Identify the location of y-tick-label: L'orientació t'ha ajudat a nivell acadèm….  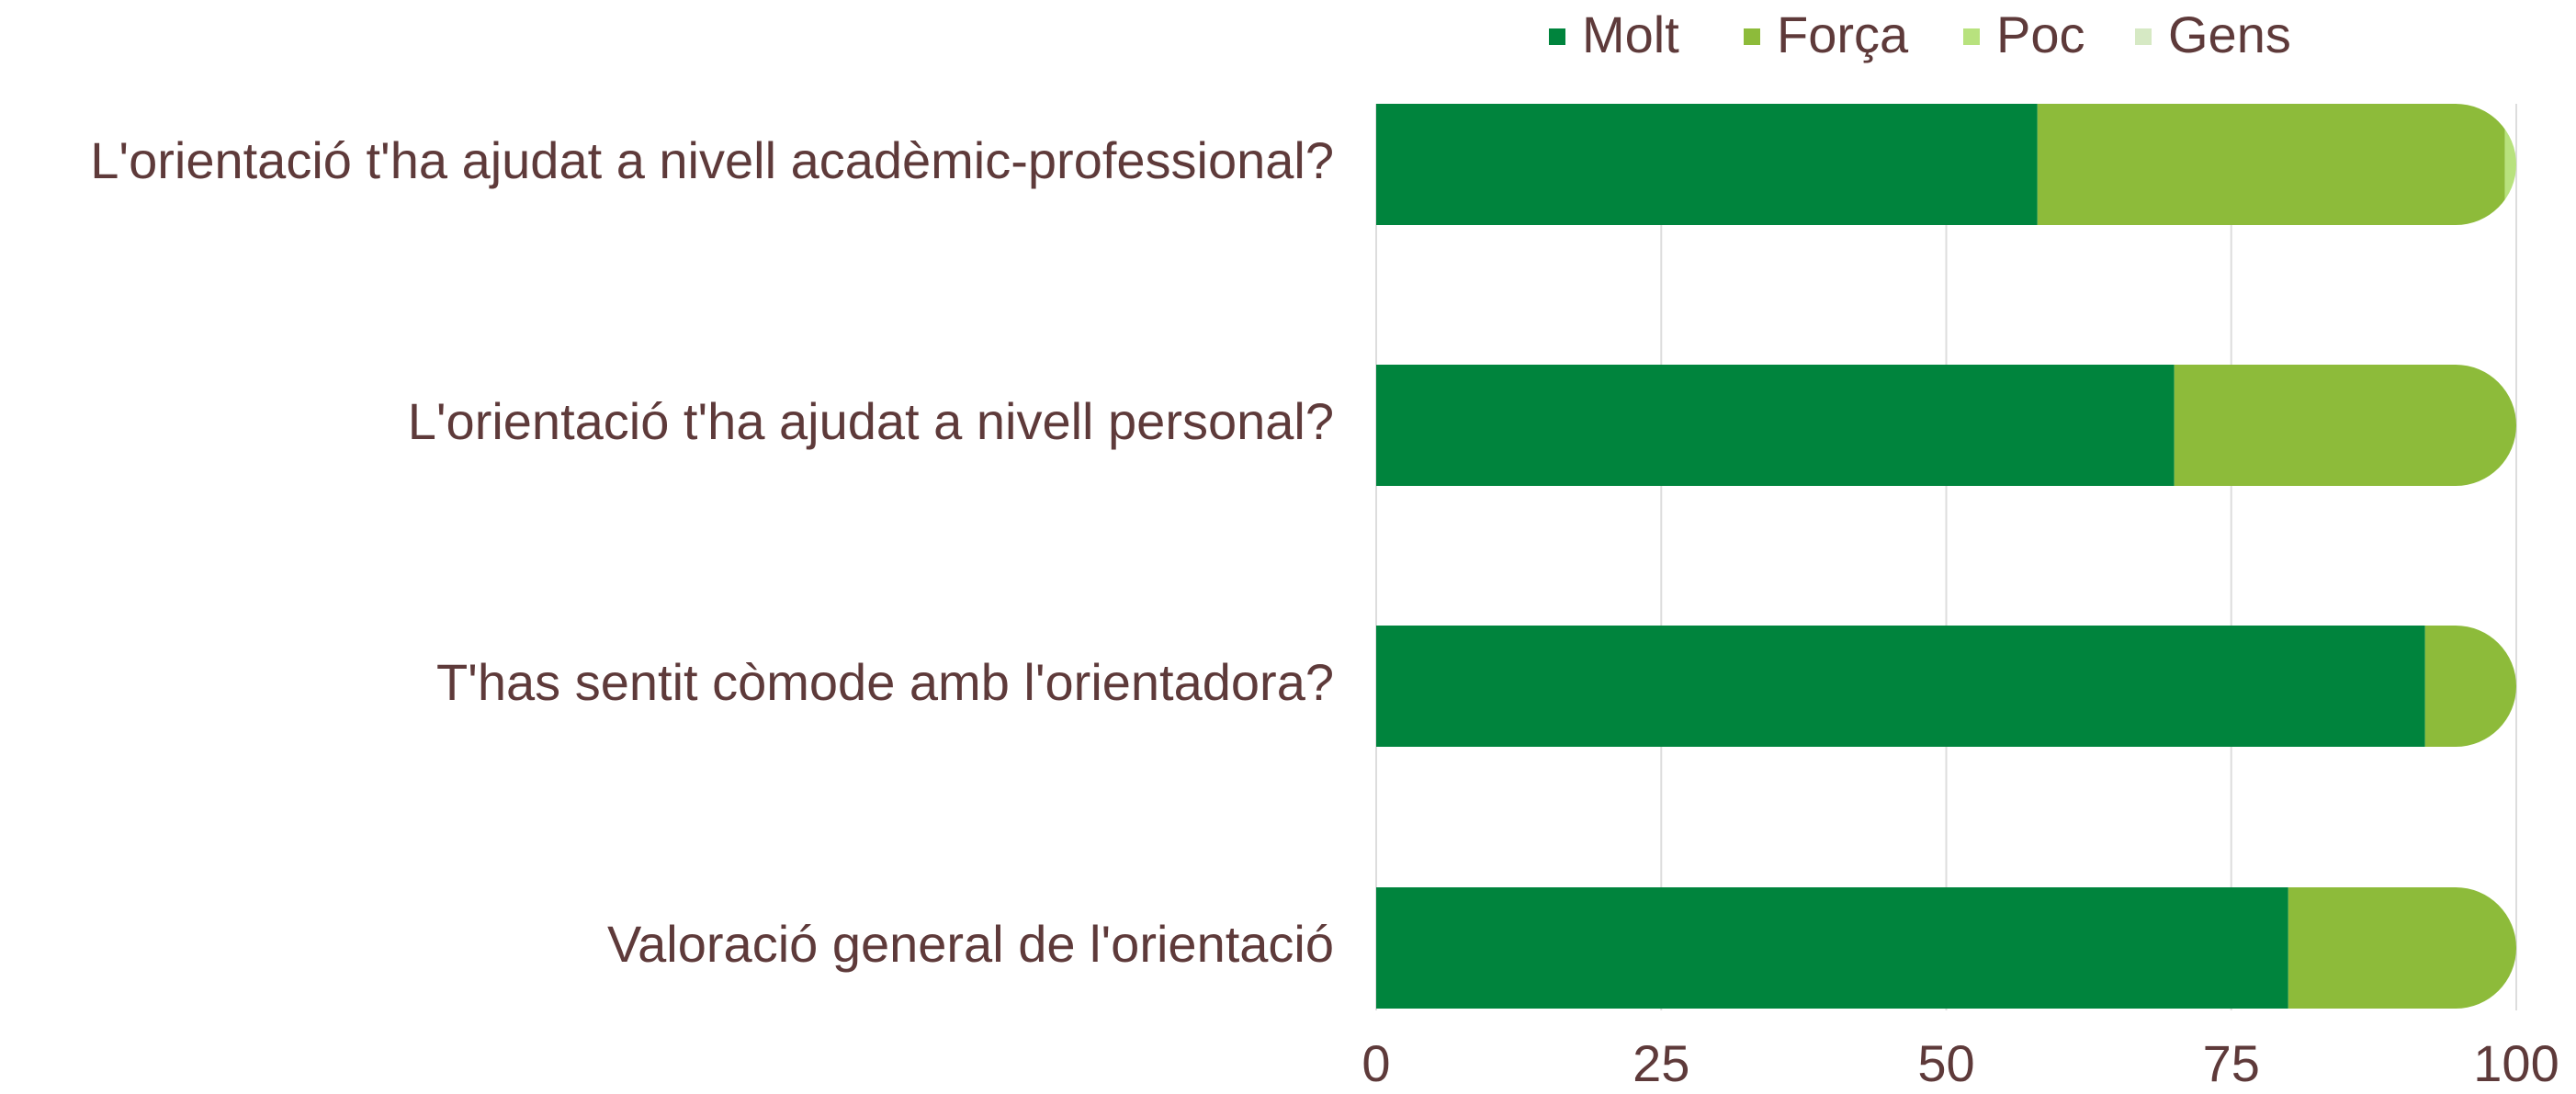
(712, 160).